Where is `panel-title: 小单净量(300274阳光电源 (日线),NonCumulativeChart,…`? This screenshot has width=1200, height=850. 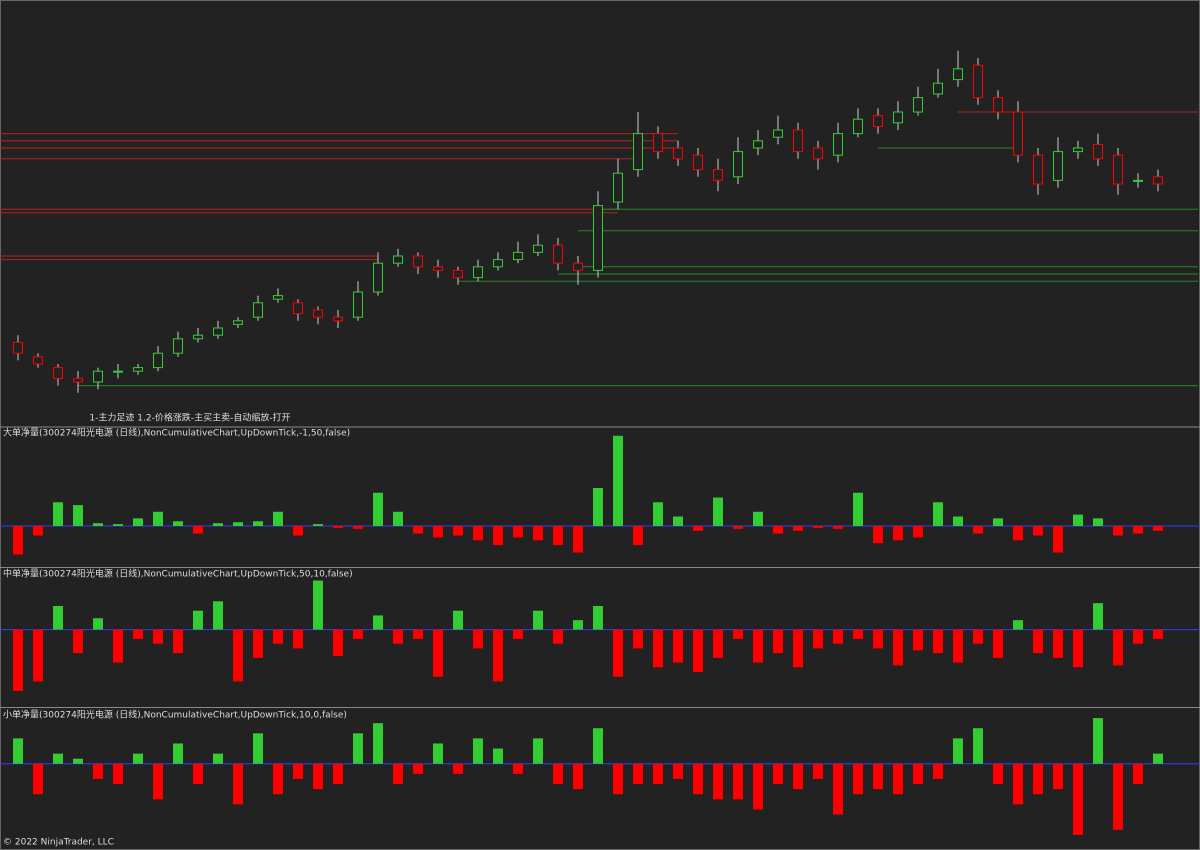 panel-title: 小单净量(300274阳光电源 (日线),NonCumulativeChart,… is located at coordinates (175, 715).